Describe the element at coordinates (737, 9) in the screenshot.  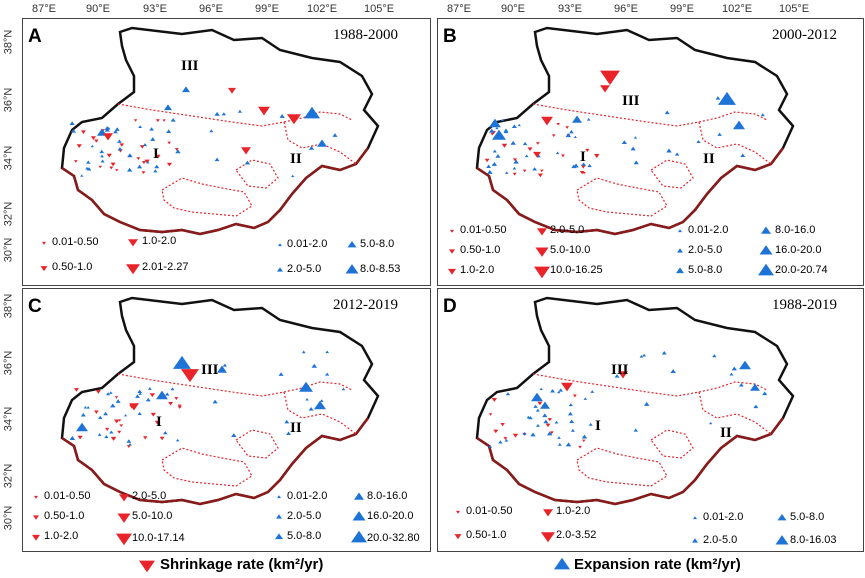
I see `x-tick: 102°E` at that location.